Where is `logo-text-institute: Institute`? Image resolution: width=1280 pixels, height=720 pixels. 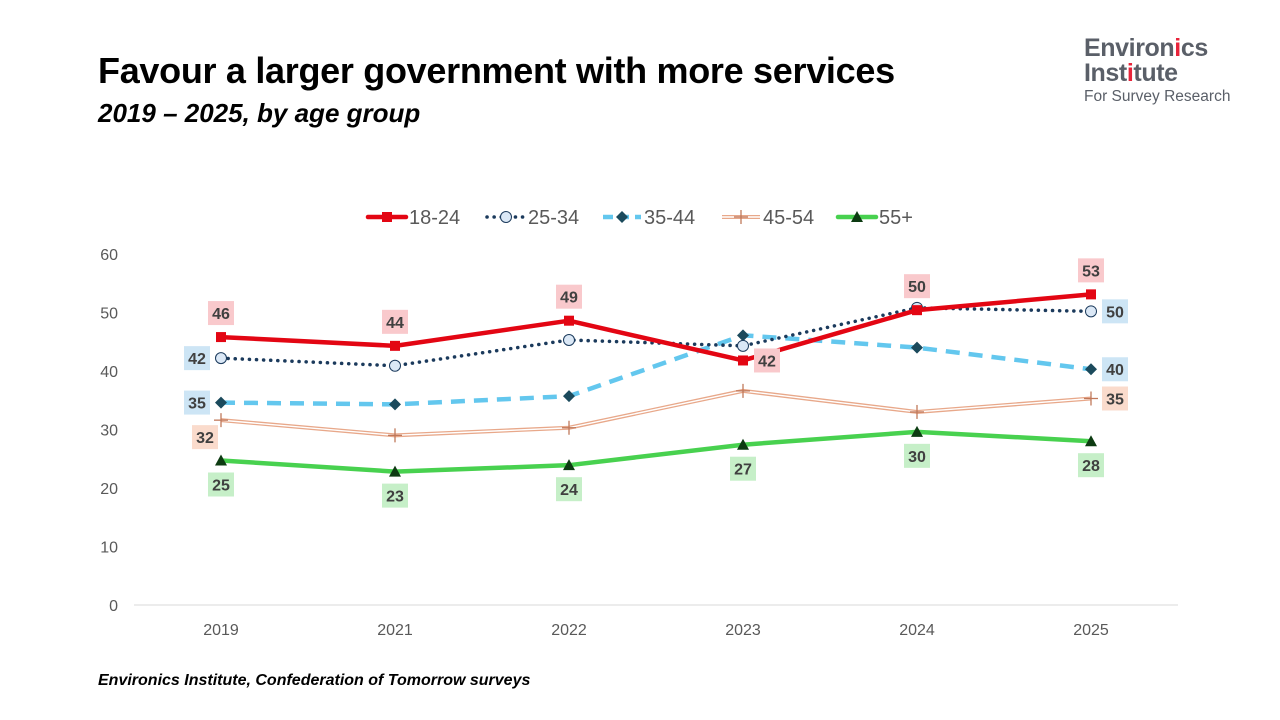 logo-text-institute: Institute is located at coordinates (1131, 73).